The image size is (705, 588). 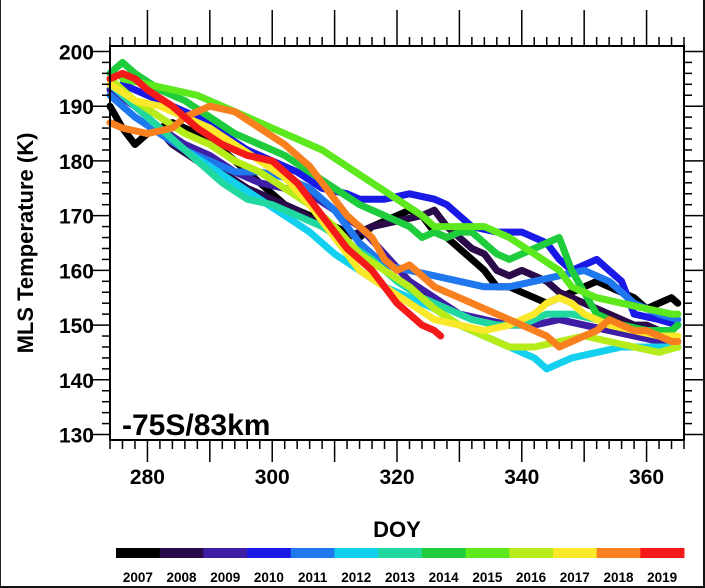 What do you see at coordinates (269, 553) in the screenshot?
I see `legend-swatch-2010` at bounding box center [269, 553].